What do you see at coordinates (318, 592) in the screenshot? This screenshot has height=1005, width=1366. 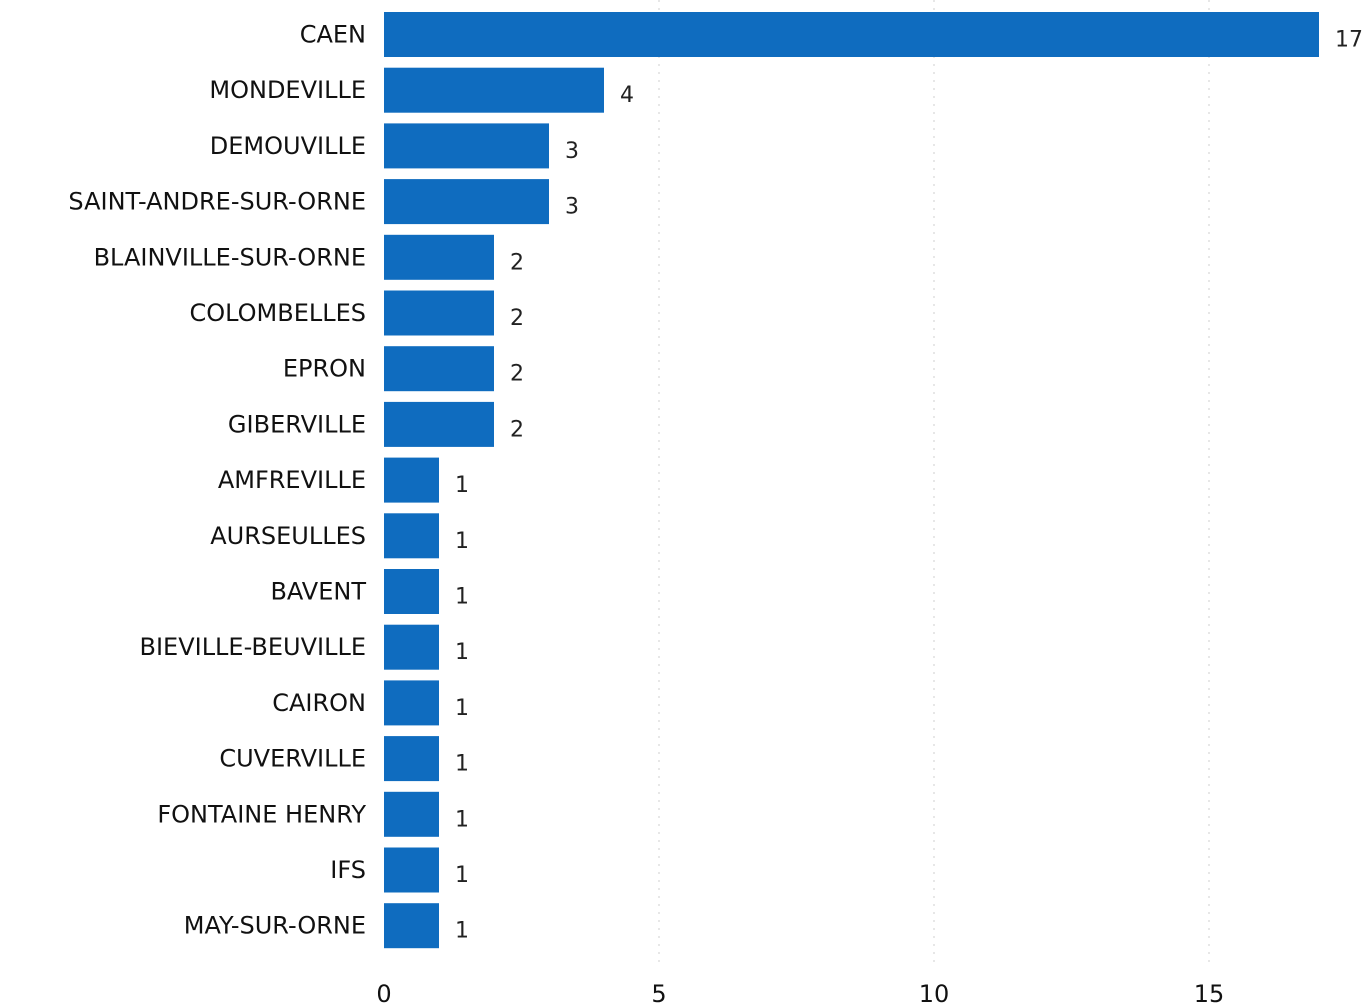 I see `category-label: BAVENT` at bounding box center [318, 592].